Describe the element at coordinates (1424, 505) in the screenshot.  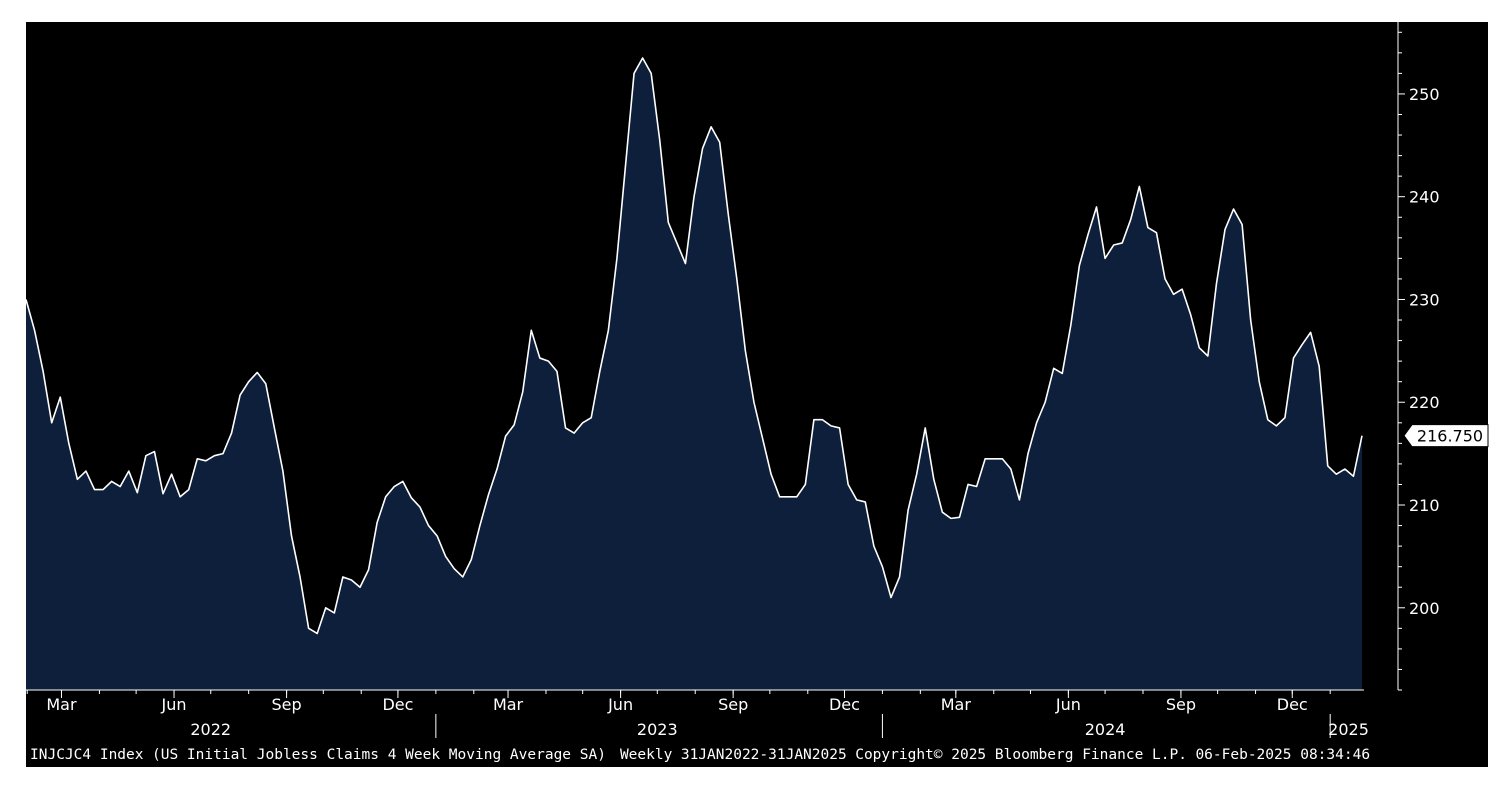
I see `y-tick-label: 210` at that location.